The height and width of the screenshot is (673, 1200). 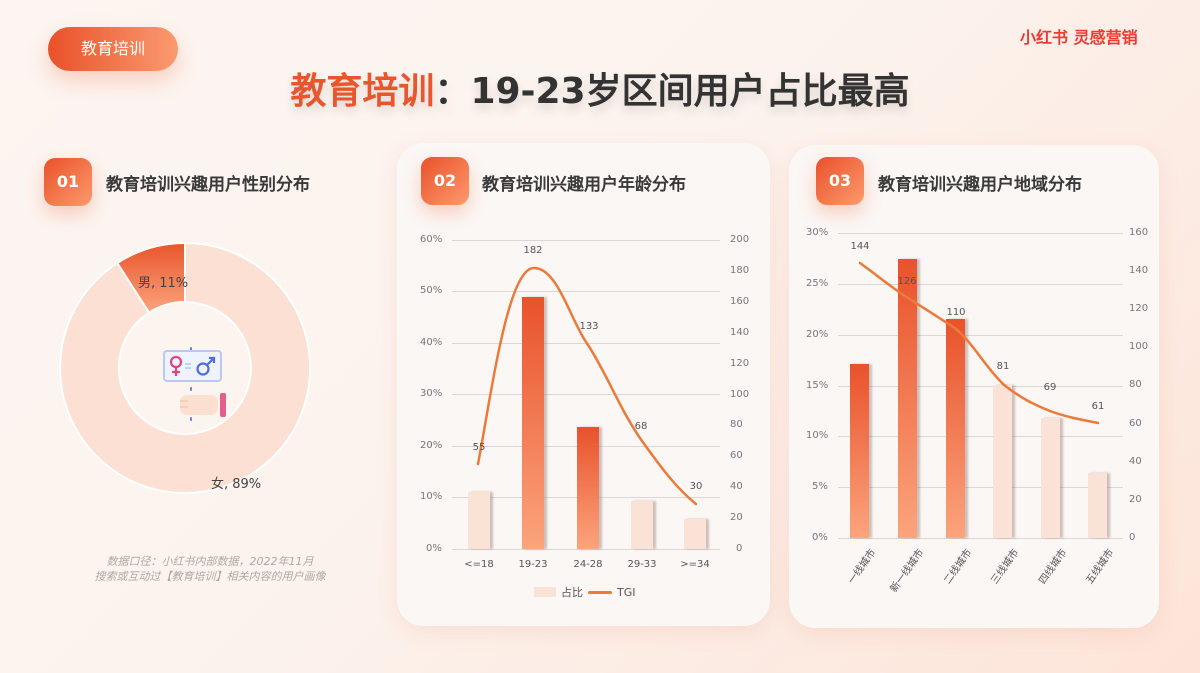 I want to click on tgi-label: 61, so click(x=1098, y=406).